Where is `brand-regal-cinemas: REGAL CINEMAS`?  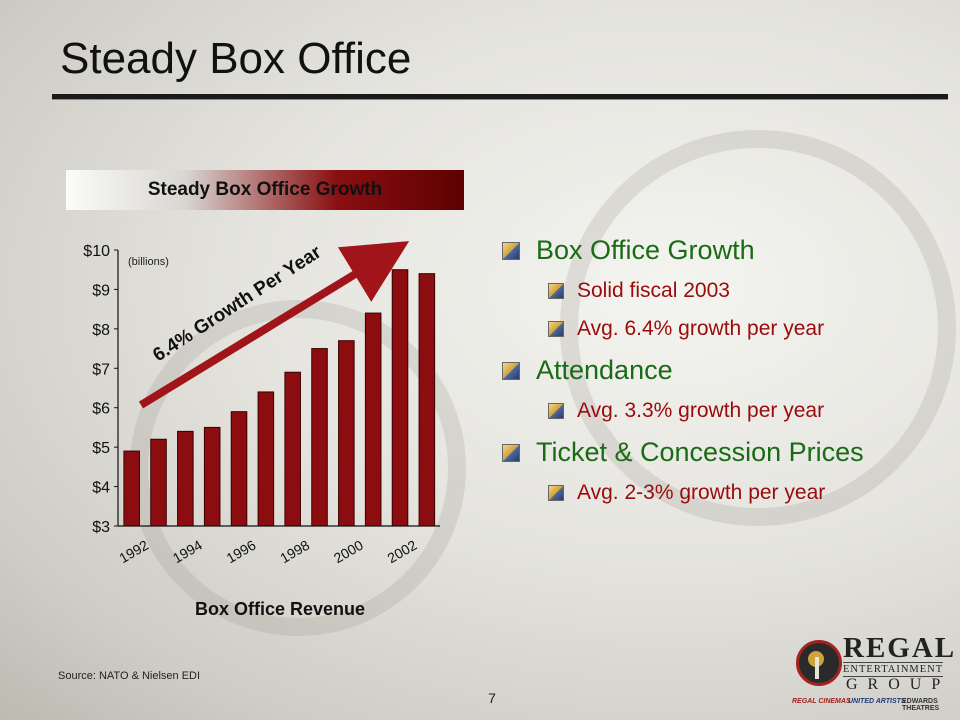
brand-regal-cinemas: REGAL CINEMAS is located at coordinates (821, 701).